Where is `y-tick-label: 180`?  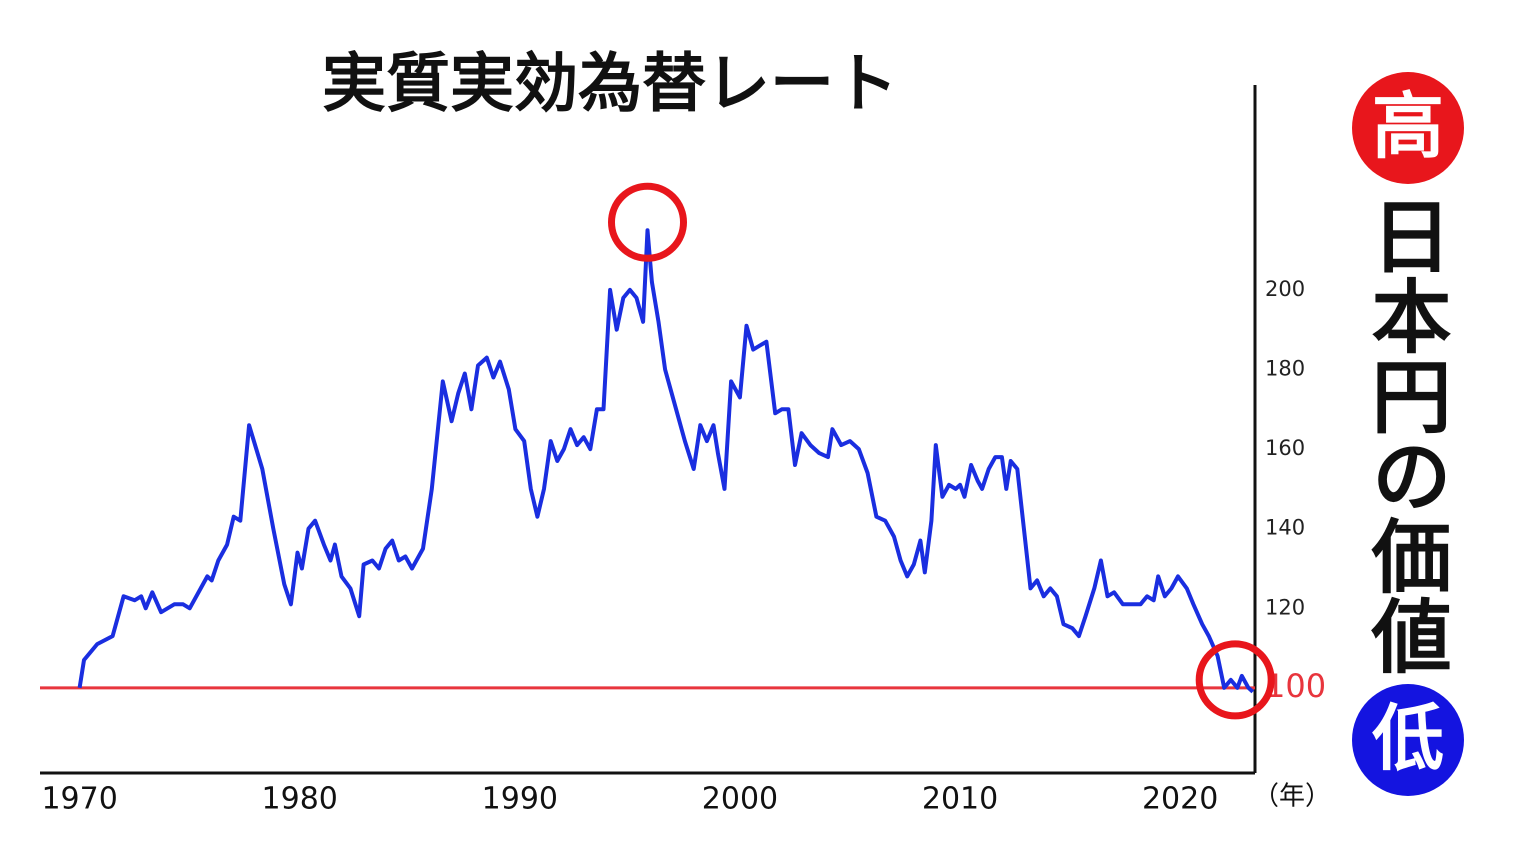
y-tick-label: 180 is located at coordinates (1285, 369).